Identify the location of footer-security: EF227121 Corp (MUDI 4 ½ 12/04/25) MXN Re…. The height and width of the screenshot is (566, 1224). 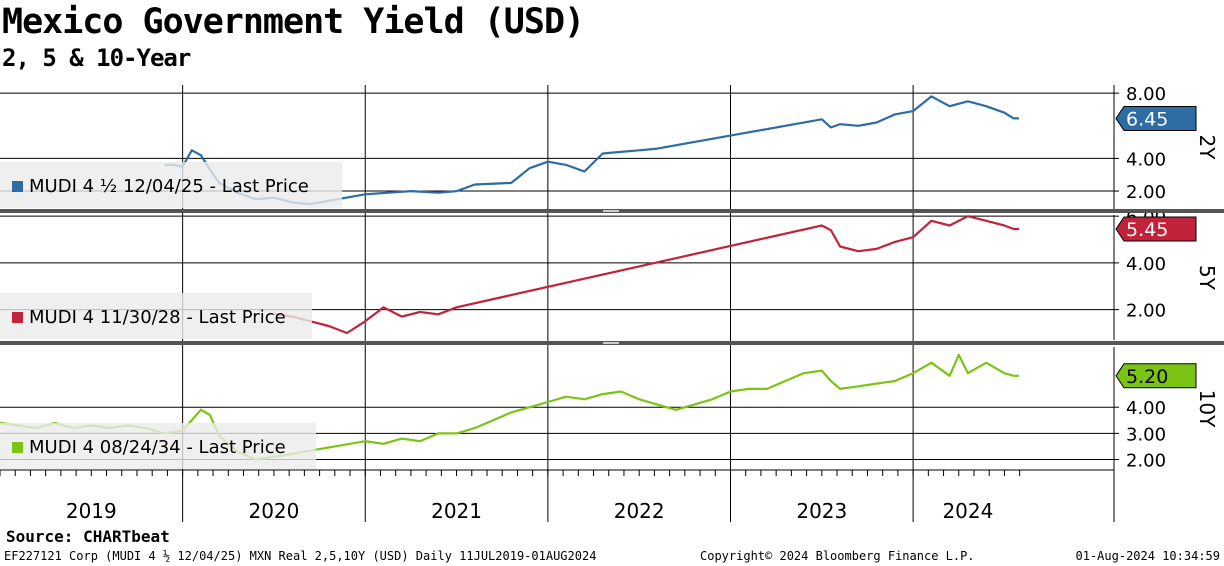
(300, 556).